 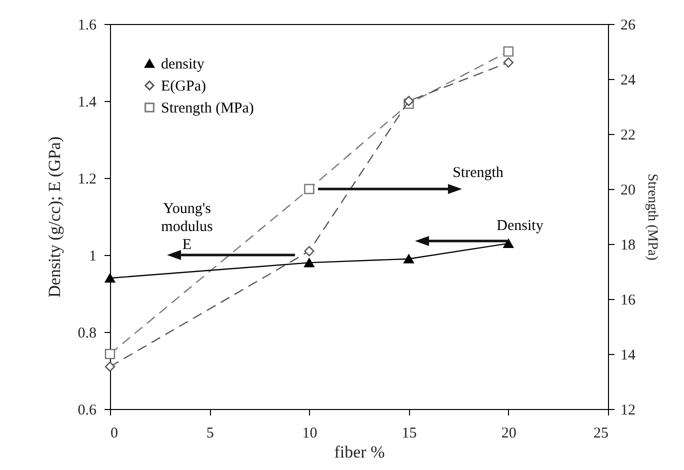 What do you see at coordinates (652, 217) in the screenshot?
I see `y2-axis-title: Strength (MPa)` at bounding box center [652, 217].